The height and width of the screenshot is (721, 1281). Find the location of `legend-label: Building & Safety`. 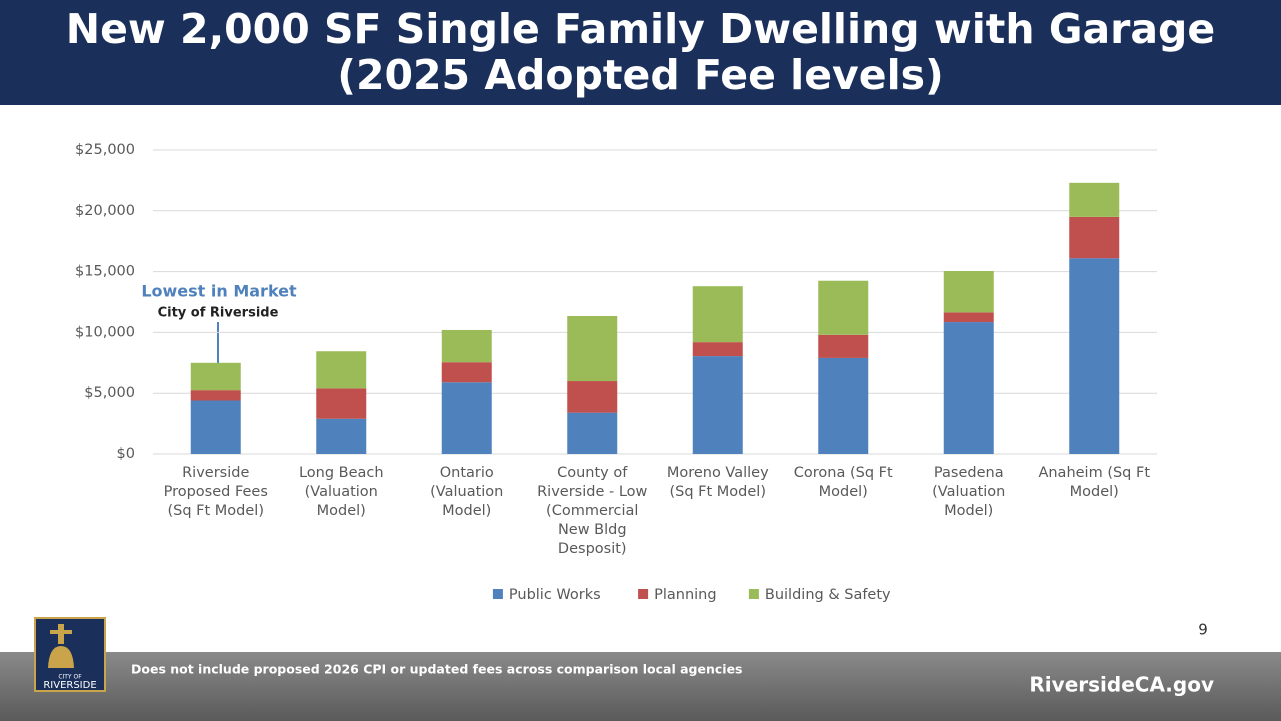

legend-label: Building & Safety is located at coordinates (828, 595).